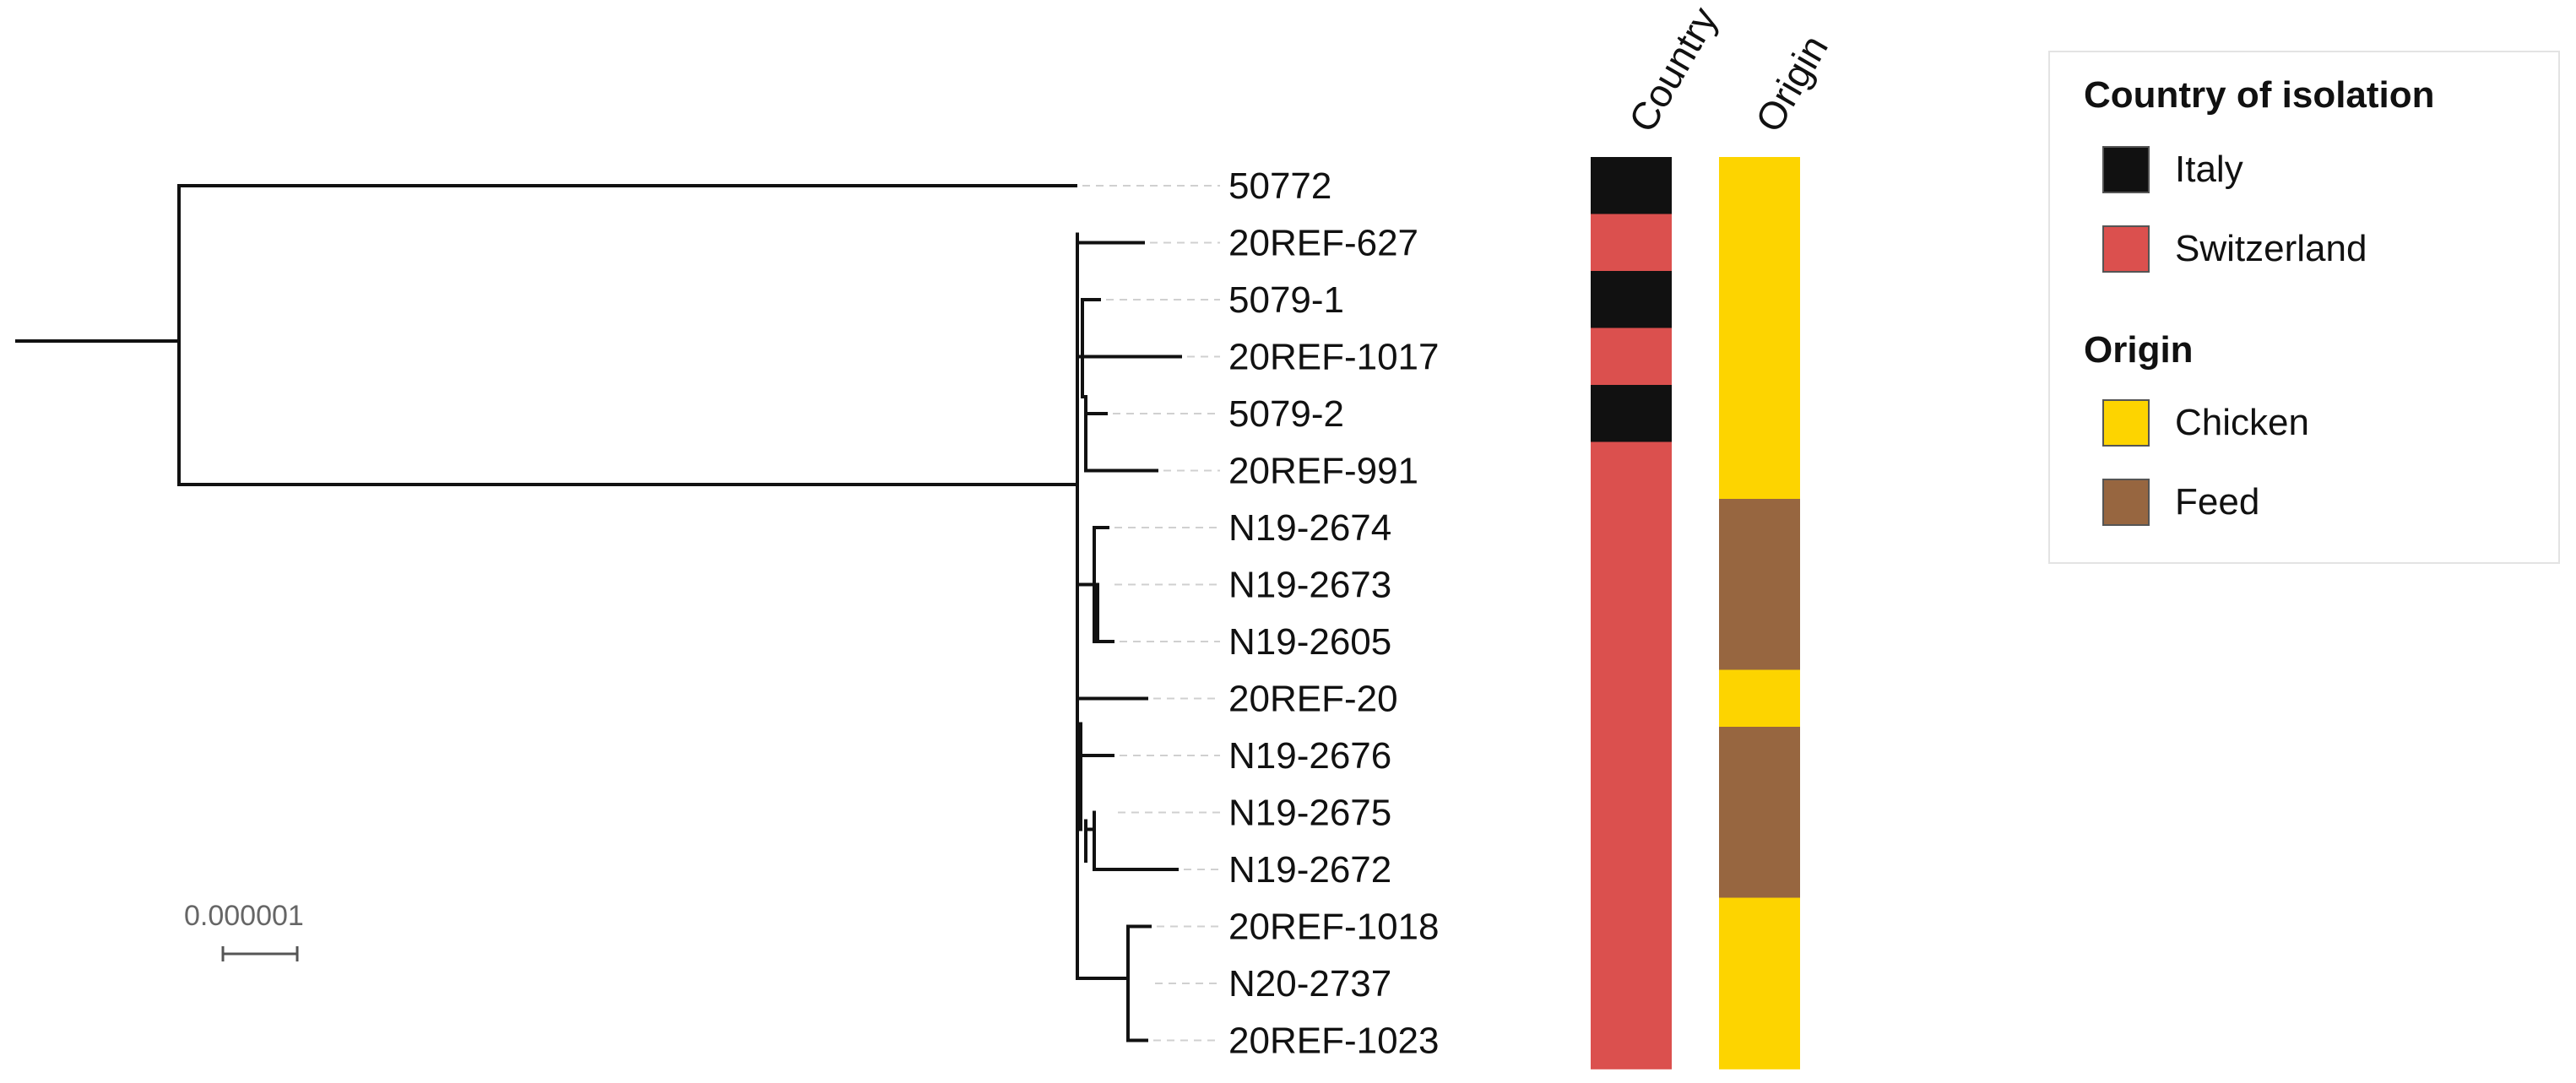 This screenshot has height=1083, width=2576. I want to click on legend-origin-title: Origin, so click(2139, 350).